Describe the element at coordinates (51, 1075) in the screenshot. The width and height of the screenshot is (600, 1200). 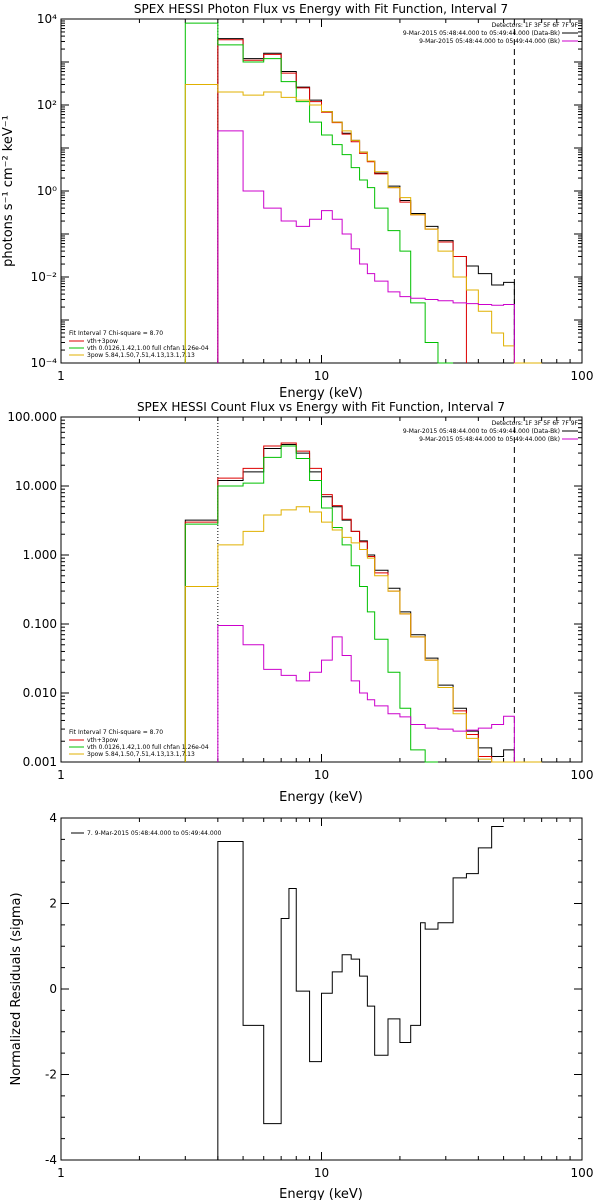
I see `y-tick-label: -2` at that location.